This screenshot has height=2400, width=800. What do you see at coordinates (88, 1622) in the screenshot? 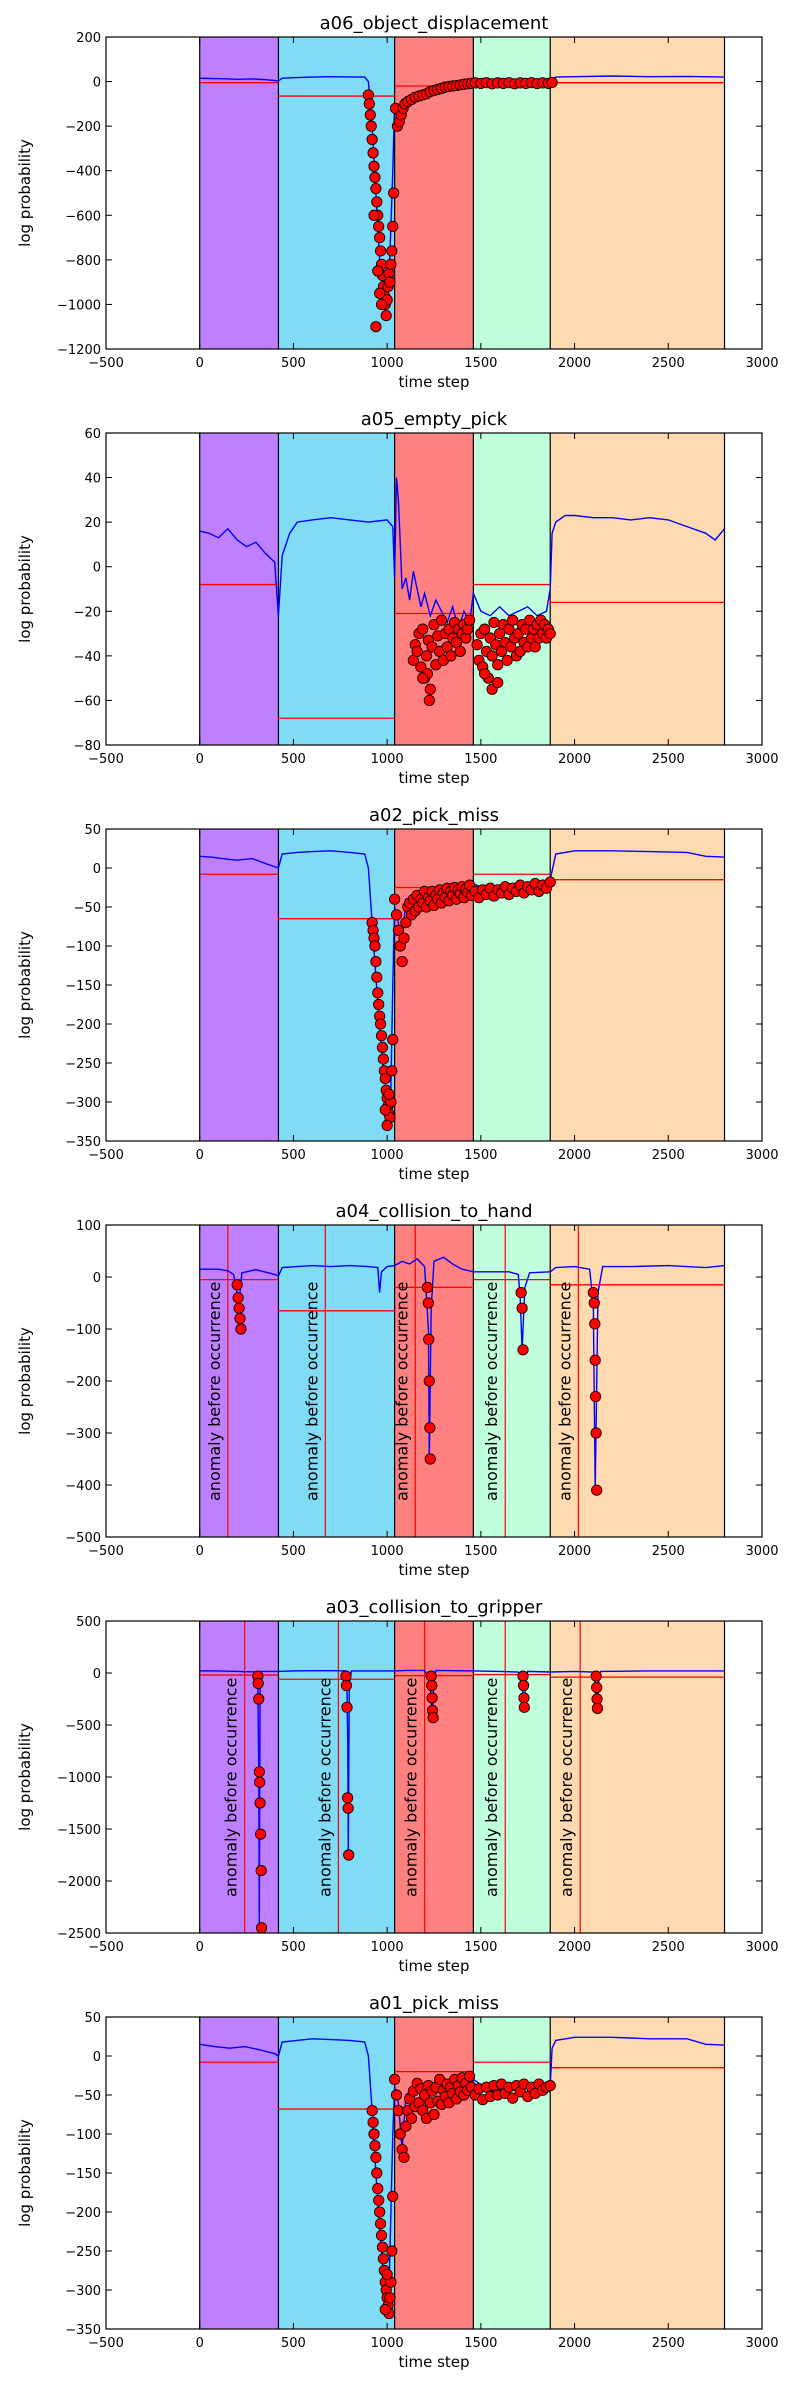
I see `y-tick-label: 500` at bounding box center [88, 1622].